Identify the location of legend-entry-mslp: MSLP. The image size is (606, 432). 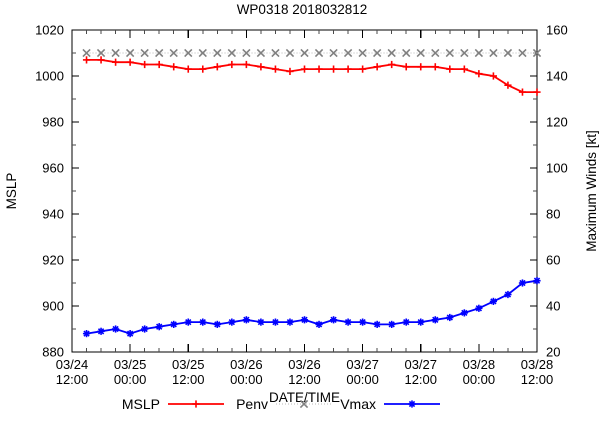
(173, 404).